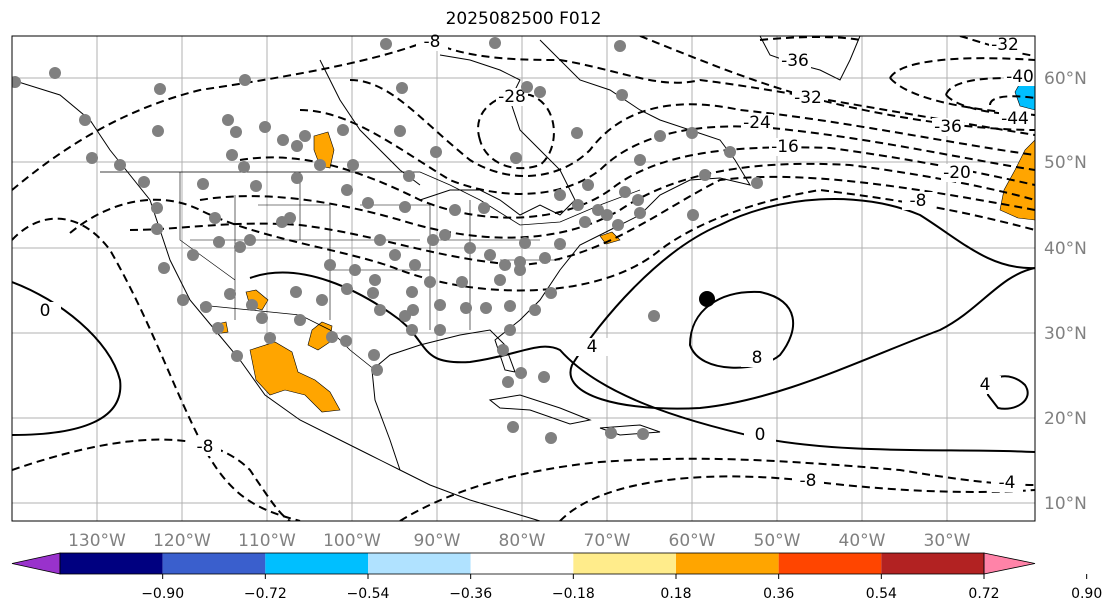 This screenshot has height=615, width=1105. Describe the element at coordinates (778, 594) in the screenshot. I see `colorbar-tick-label: 0.36` at that location.